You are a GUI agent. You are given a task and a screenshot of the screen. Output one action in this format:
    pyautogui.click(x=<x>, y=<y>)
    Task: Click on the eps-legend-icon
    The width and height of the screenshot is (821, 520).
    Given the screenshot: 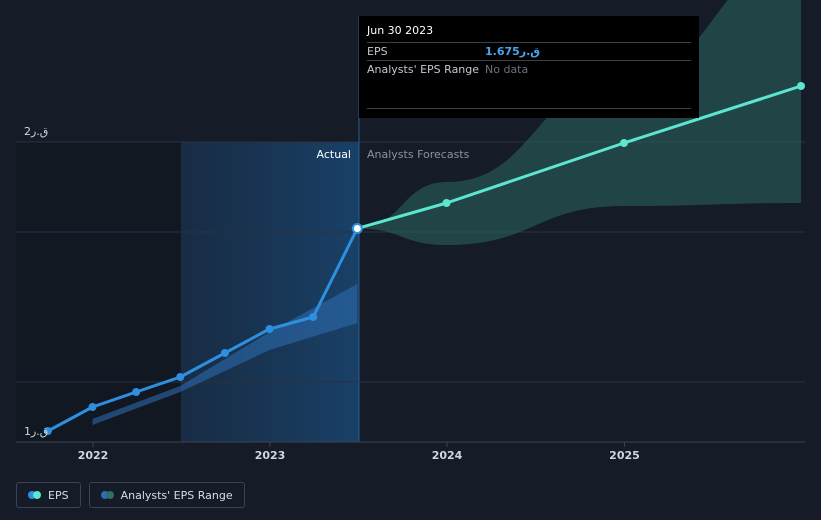 What is the action you would take?
    pyautogui.click(x=34, y=495)
    